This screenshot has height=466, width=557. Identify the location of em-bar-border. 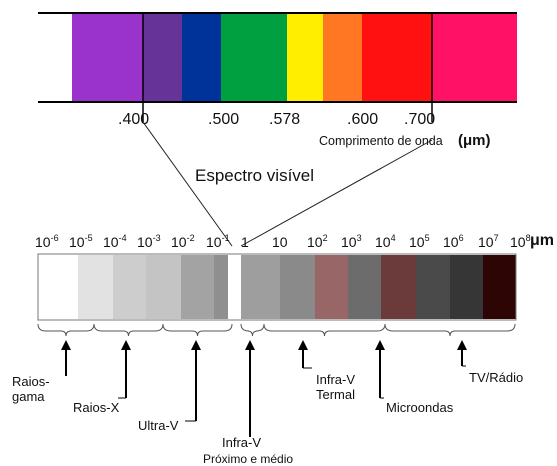
(277, 287).